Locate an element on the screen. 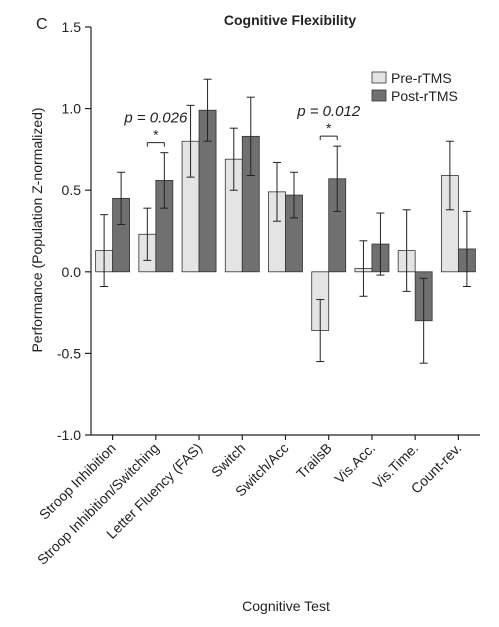  y-tick-label: 0.0 is located at coordinates (72, 272).